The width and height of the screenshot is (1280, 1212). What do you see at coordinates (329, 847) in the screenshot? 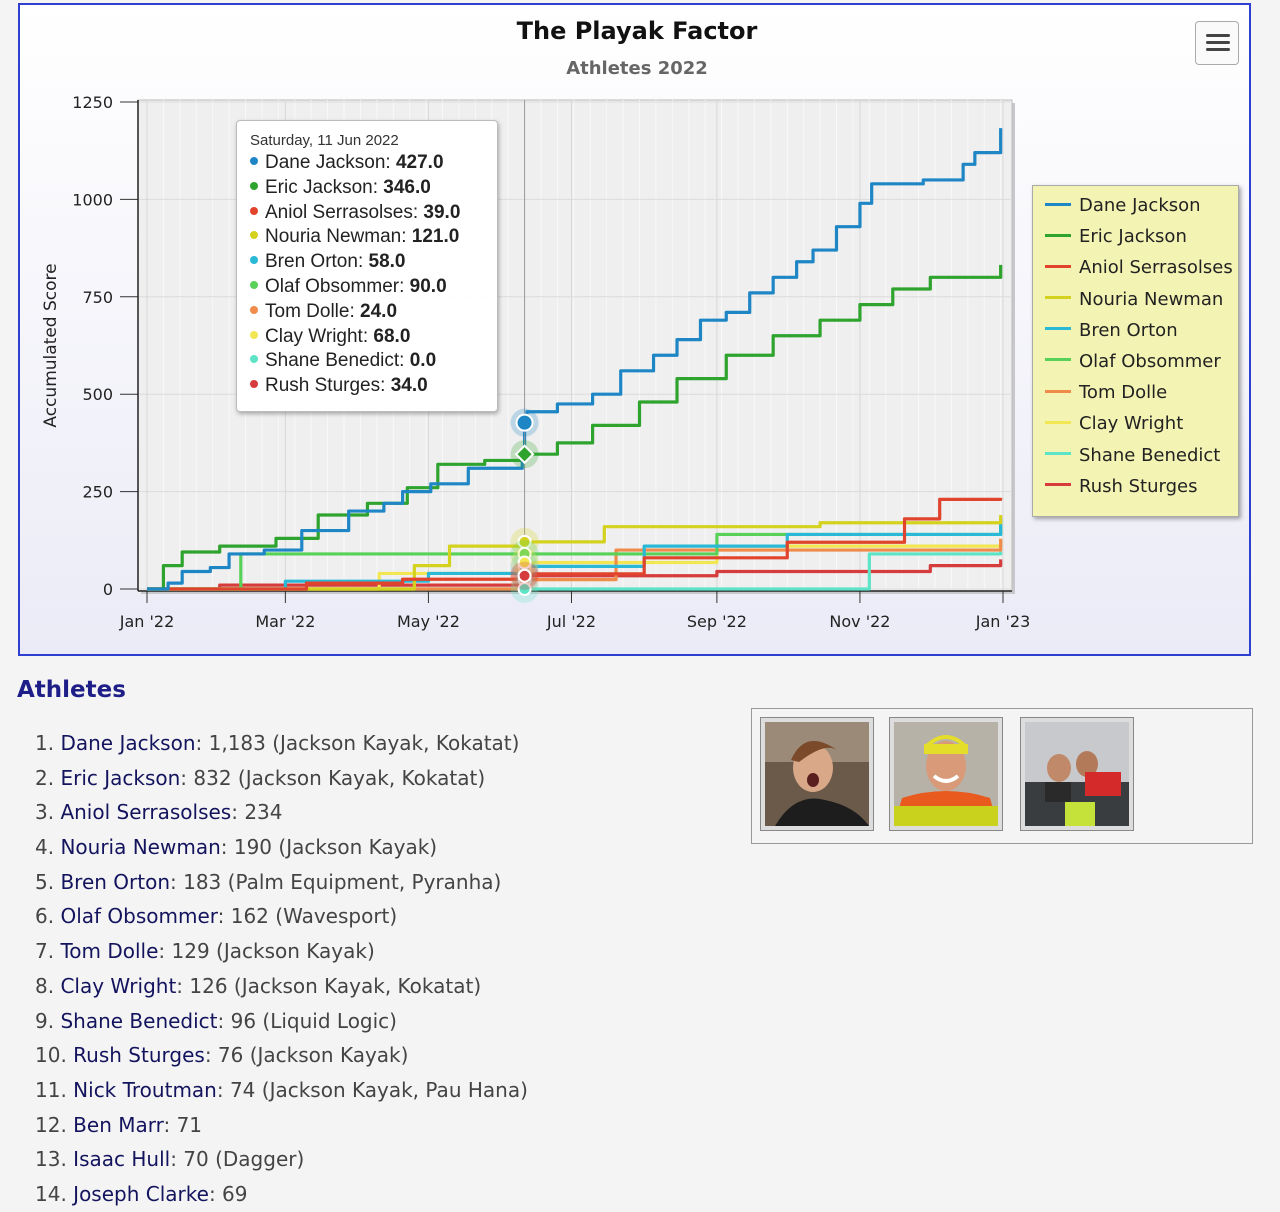
I see `athlete-score-detail: : 190 (Jackson Kayak)` at bounding box center [329, 847].